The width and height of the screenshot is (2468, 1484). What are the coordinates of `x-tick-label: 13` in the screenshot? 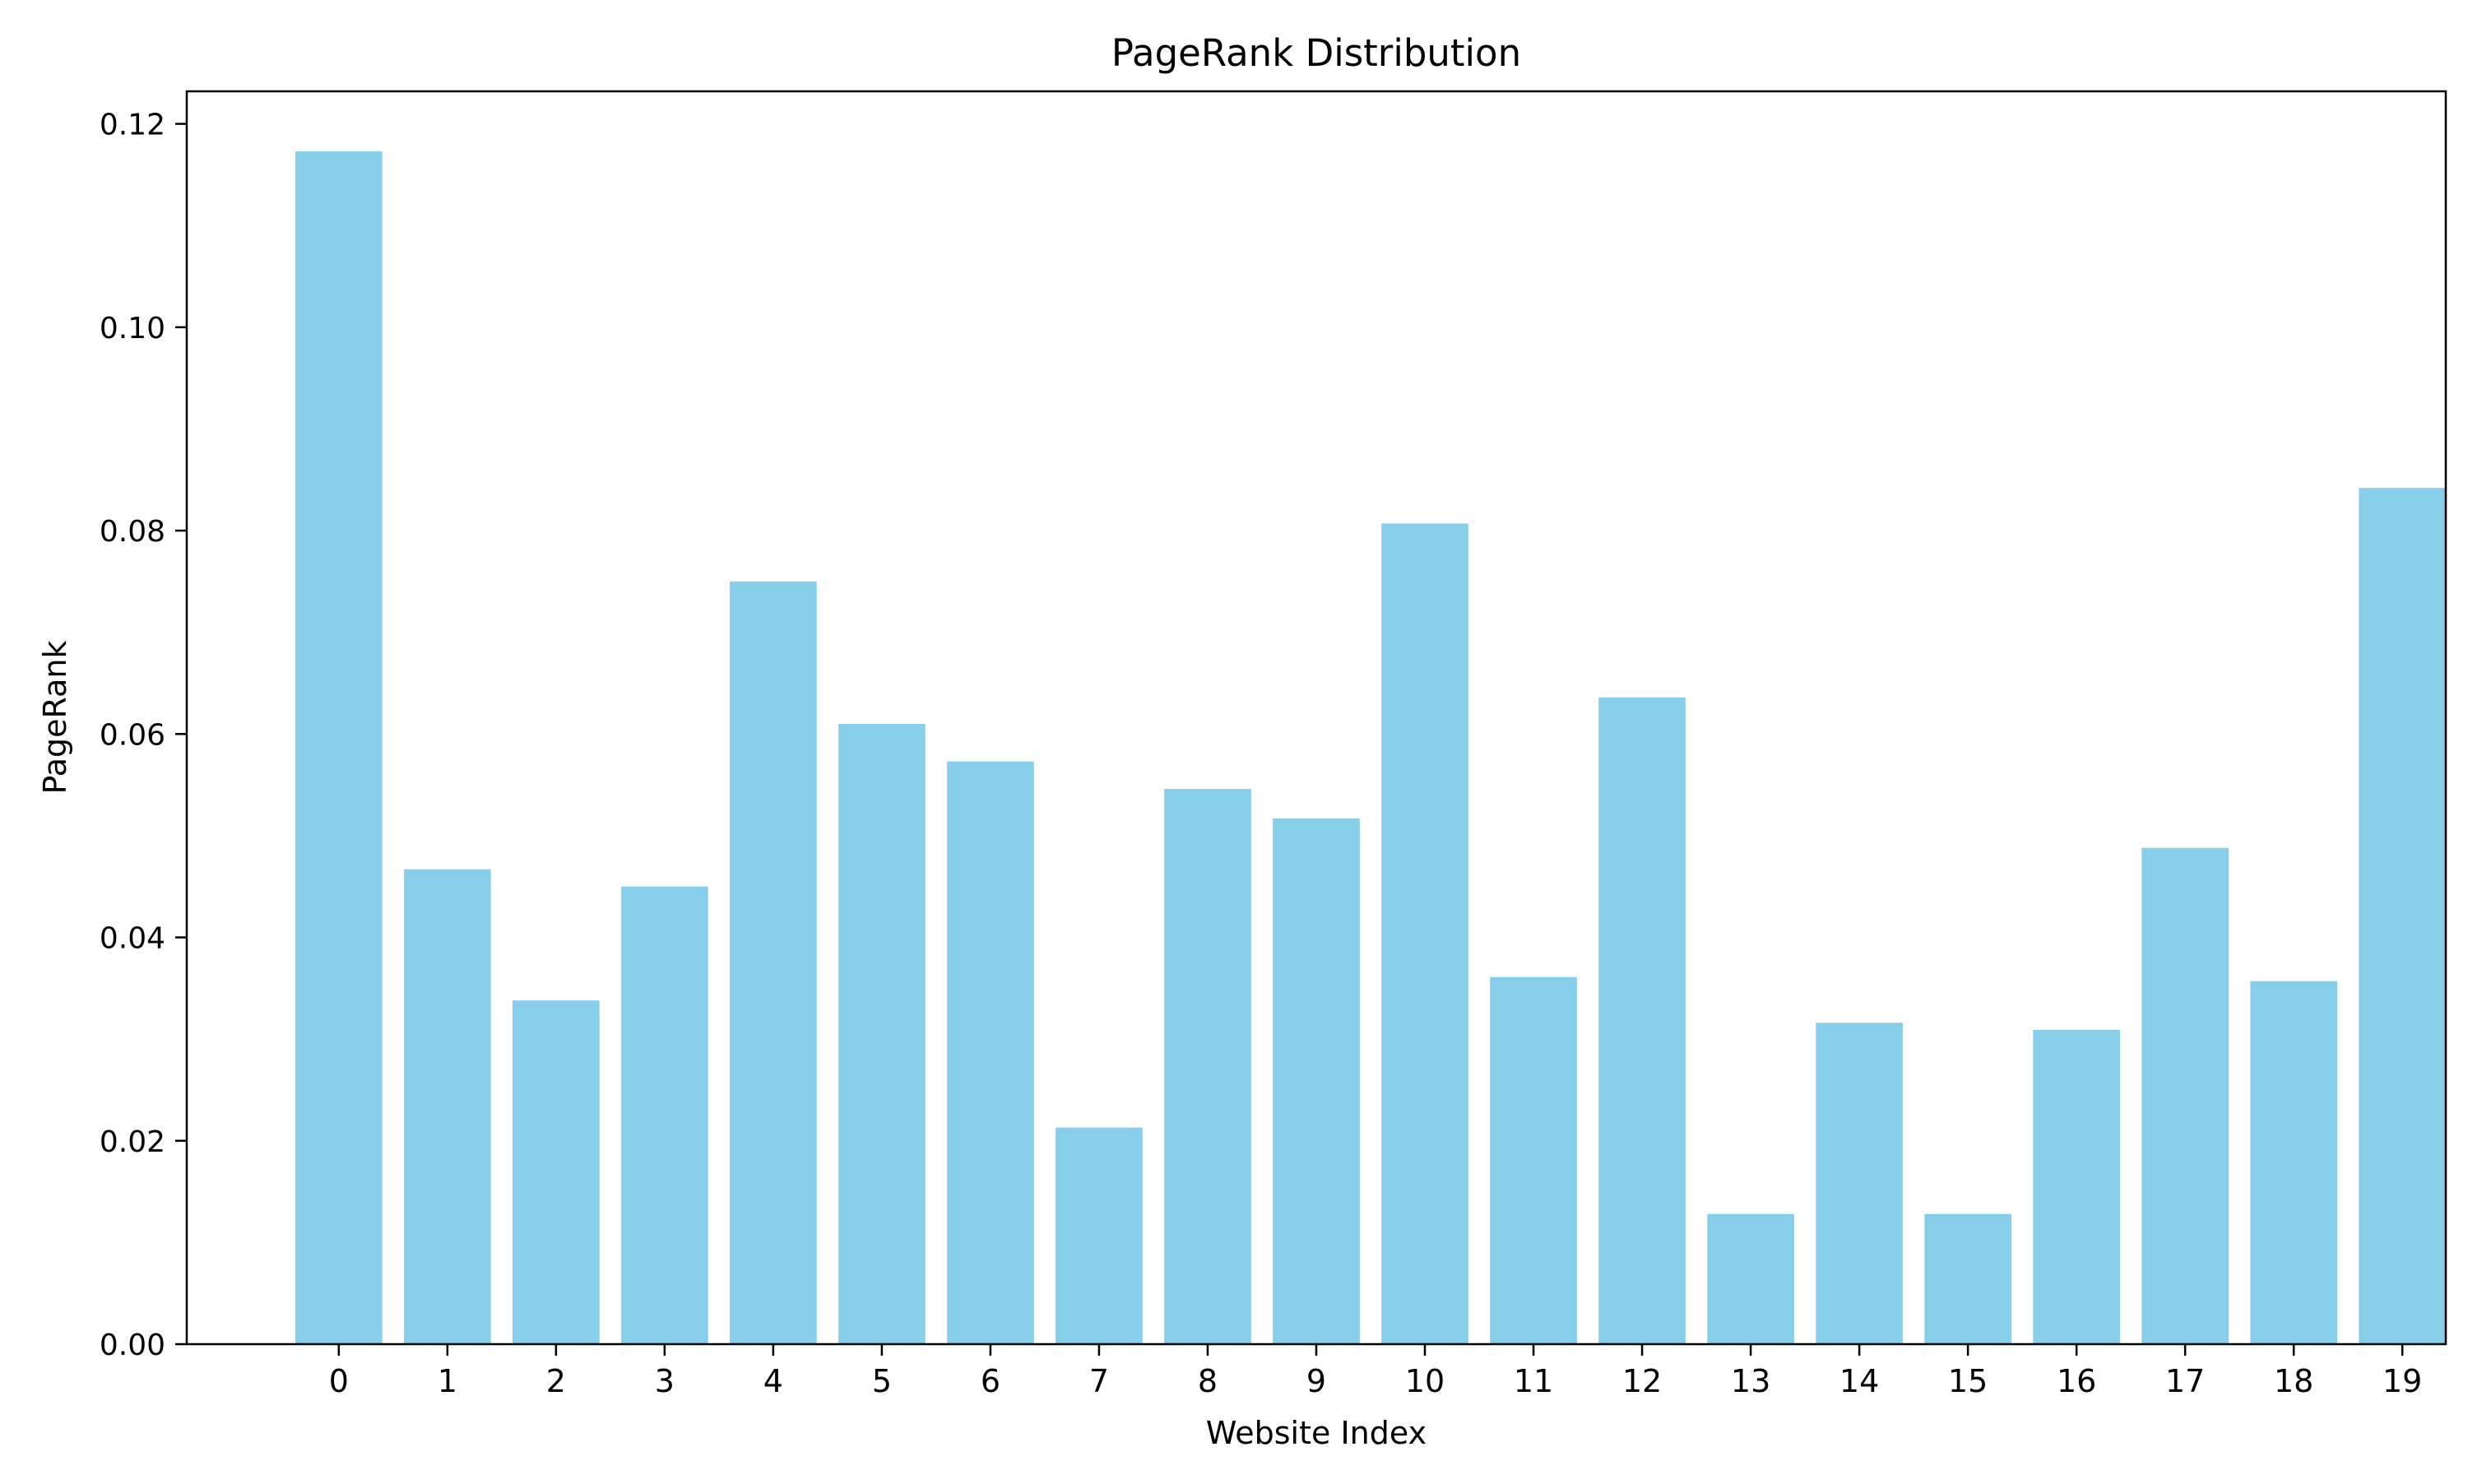 It's located at (1750, 1381).